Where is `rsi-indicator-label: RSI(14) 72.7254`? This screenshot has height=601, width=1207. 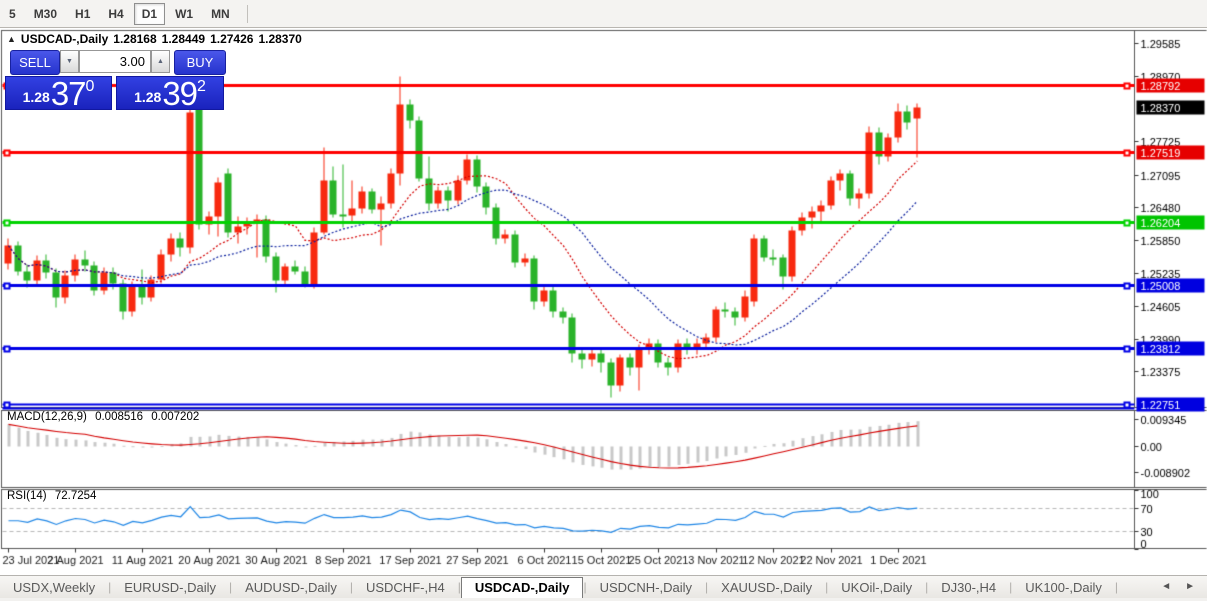
rsi-indicator-label: RSI(14) 72.7254 is located at coordinates (54, 496).